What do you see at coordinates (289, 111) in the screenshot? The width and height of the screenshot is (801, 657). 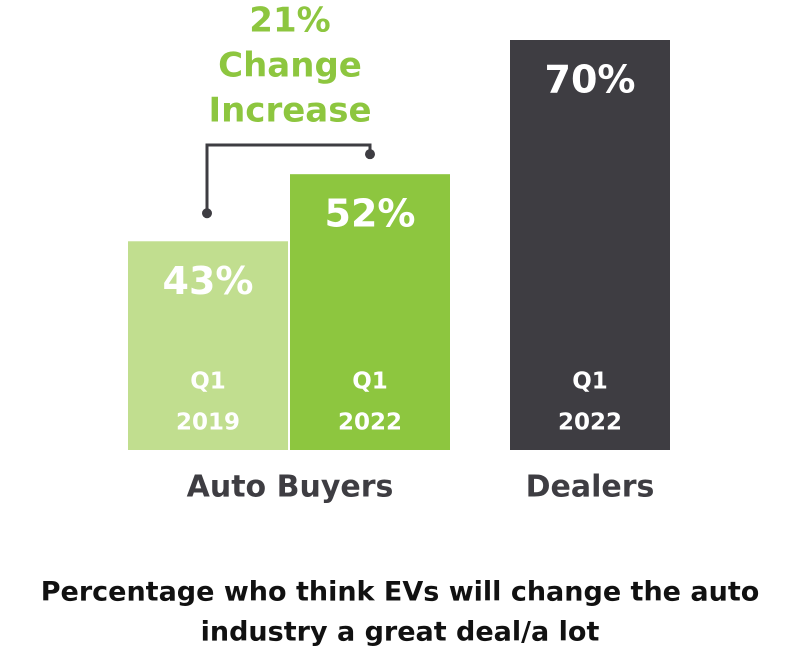 I see `annotation: Increase` at bounding box center [289, 111].